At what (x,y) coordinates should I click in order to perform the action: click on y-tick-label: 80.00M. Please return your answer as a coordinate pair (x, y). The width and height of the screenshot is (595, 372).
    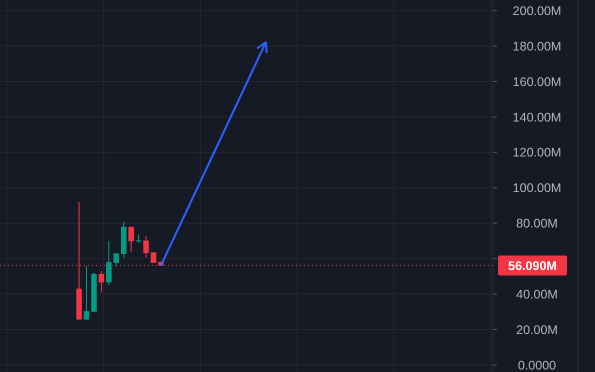
    Looking at the image, I should click on (537, 223).